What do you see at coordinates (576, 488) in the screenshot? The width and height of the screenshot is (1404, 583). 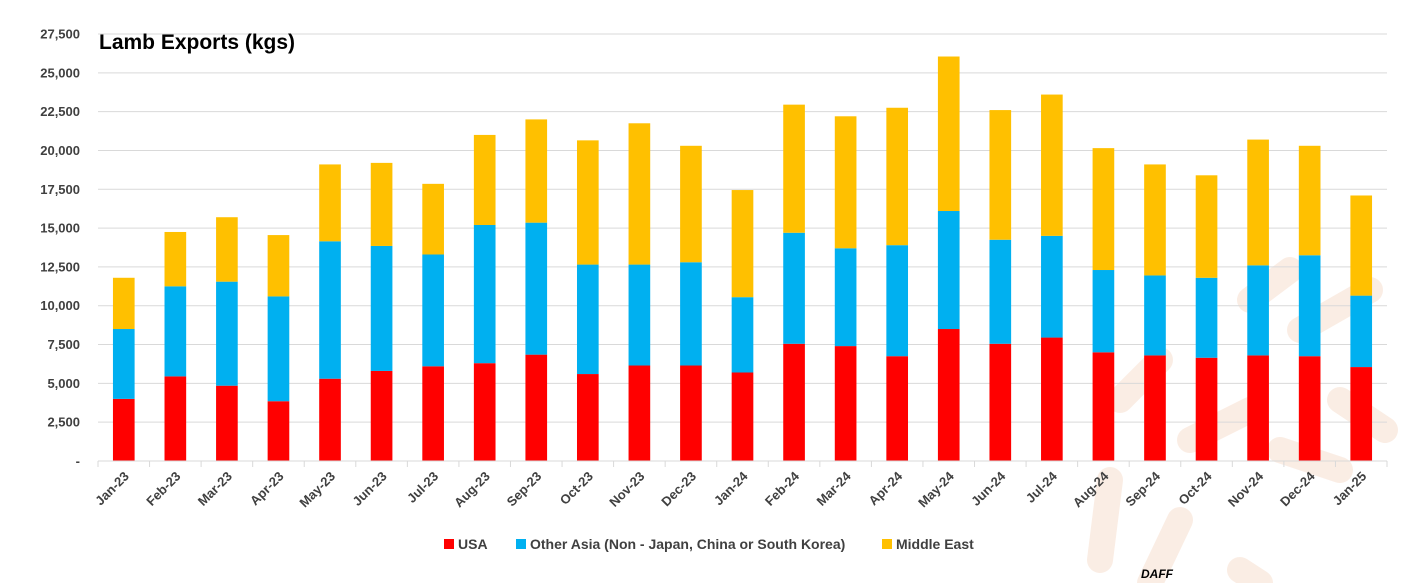 I see `x-tick-label: Oct-23` at bounding box center [576, 488].